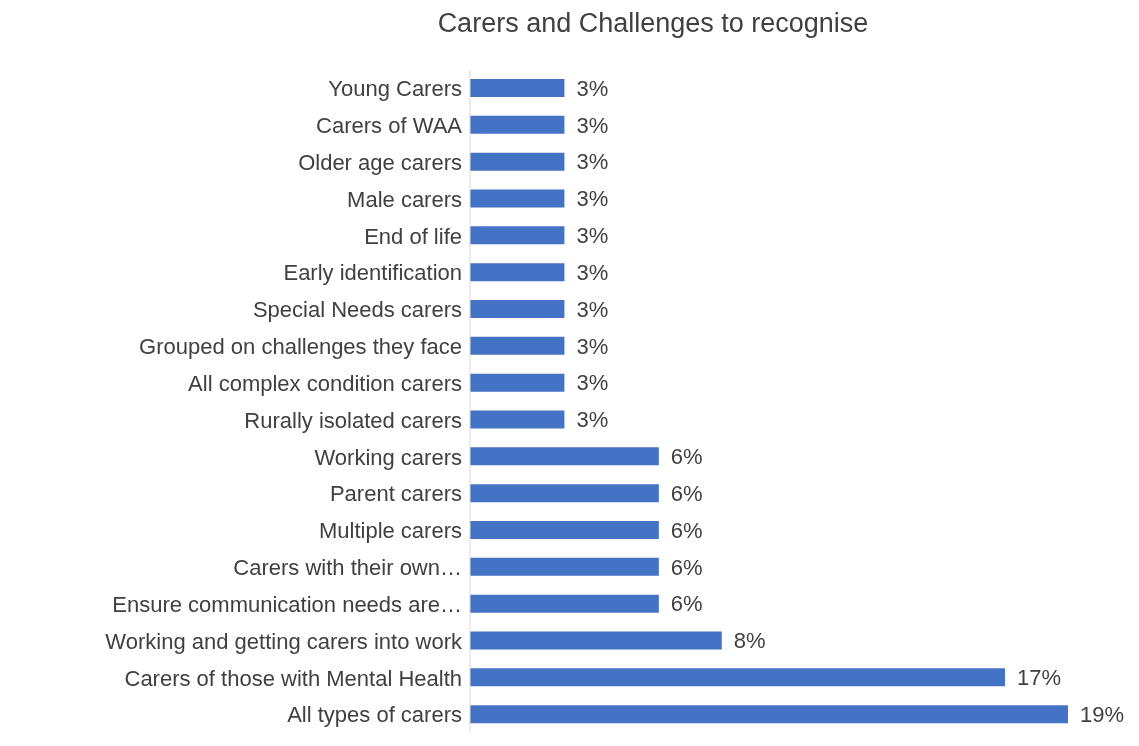  I want to click on y-tick-label: Rurally isolated carers, so click(353, 420).